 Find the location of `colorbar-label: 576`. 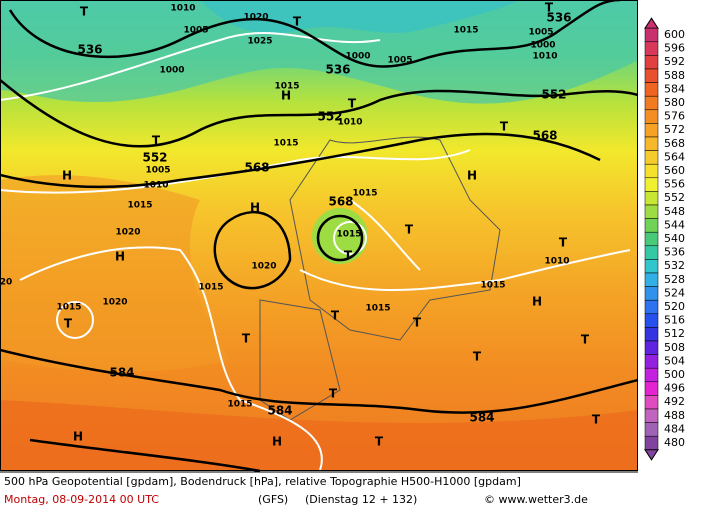

colorbar-label: 576 is located at coordinates (674, 116).